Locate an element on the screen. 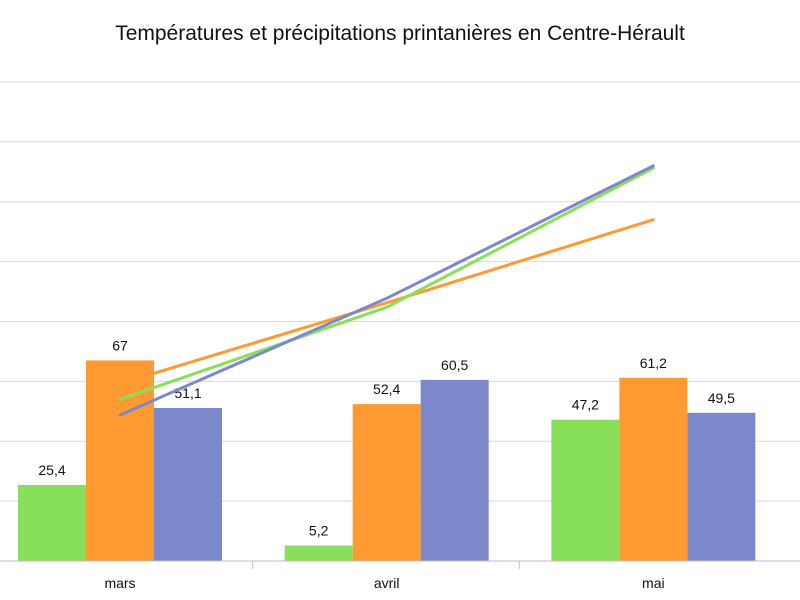 Image resolution: width=800 pixels, height=600 pixels. x-tick-label: mars is located at coordinates (119, 583).